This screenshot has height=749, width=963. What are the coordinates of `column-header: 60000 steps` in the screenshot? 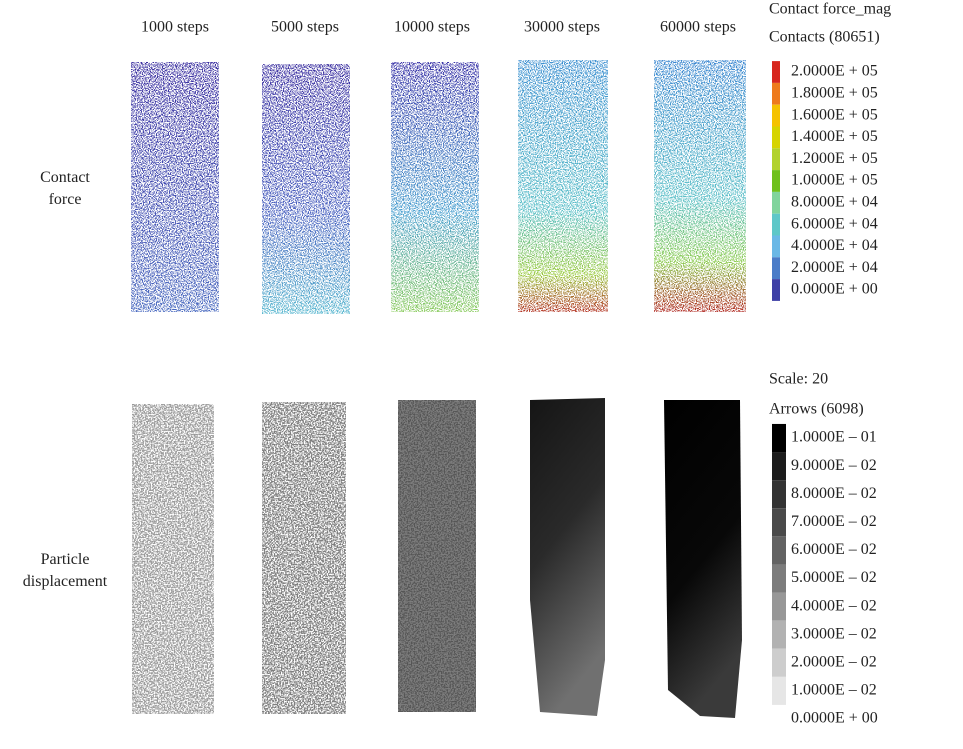 It's located at (698, 27).